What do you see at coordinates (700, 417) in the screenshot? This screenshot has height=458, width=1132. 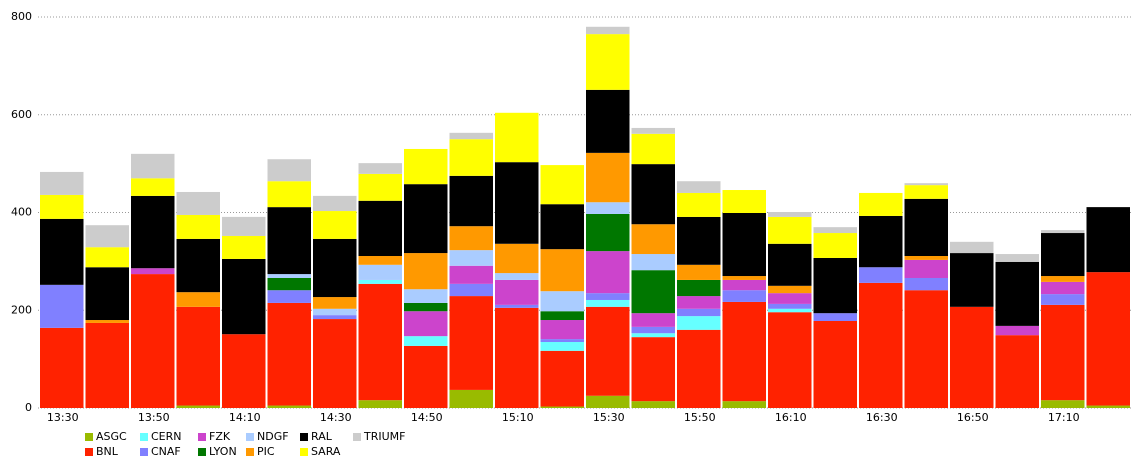 I see `x-tick-label: 15:50` at bounding box center [700, 417].